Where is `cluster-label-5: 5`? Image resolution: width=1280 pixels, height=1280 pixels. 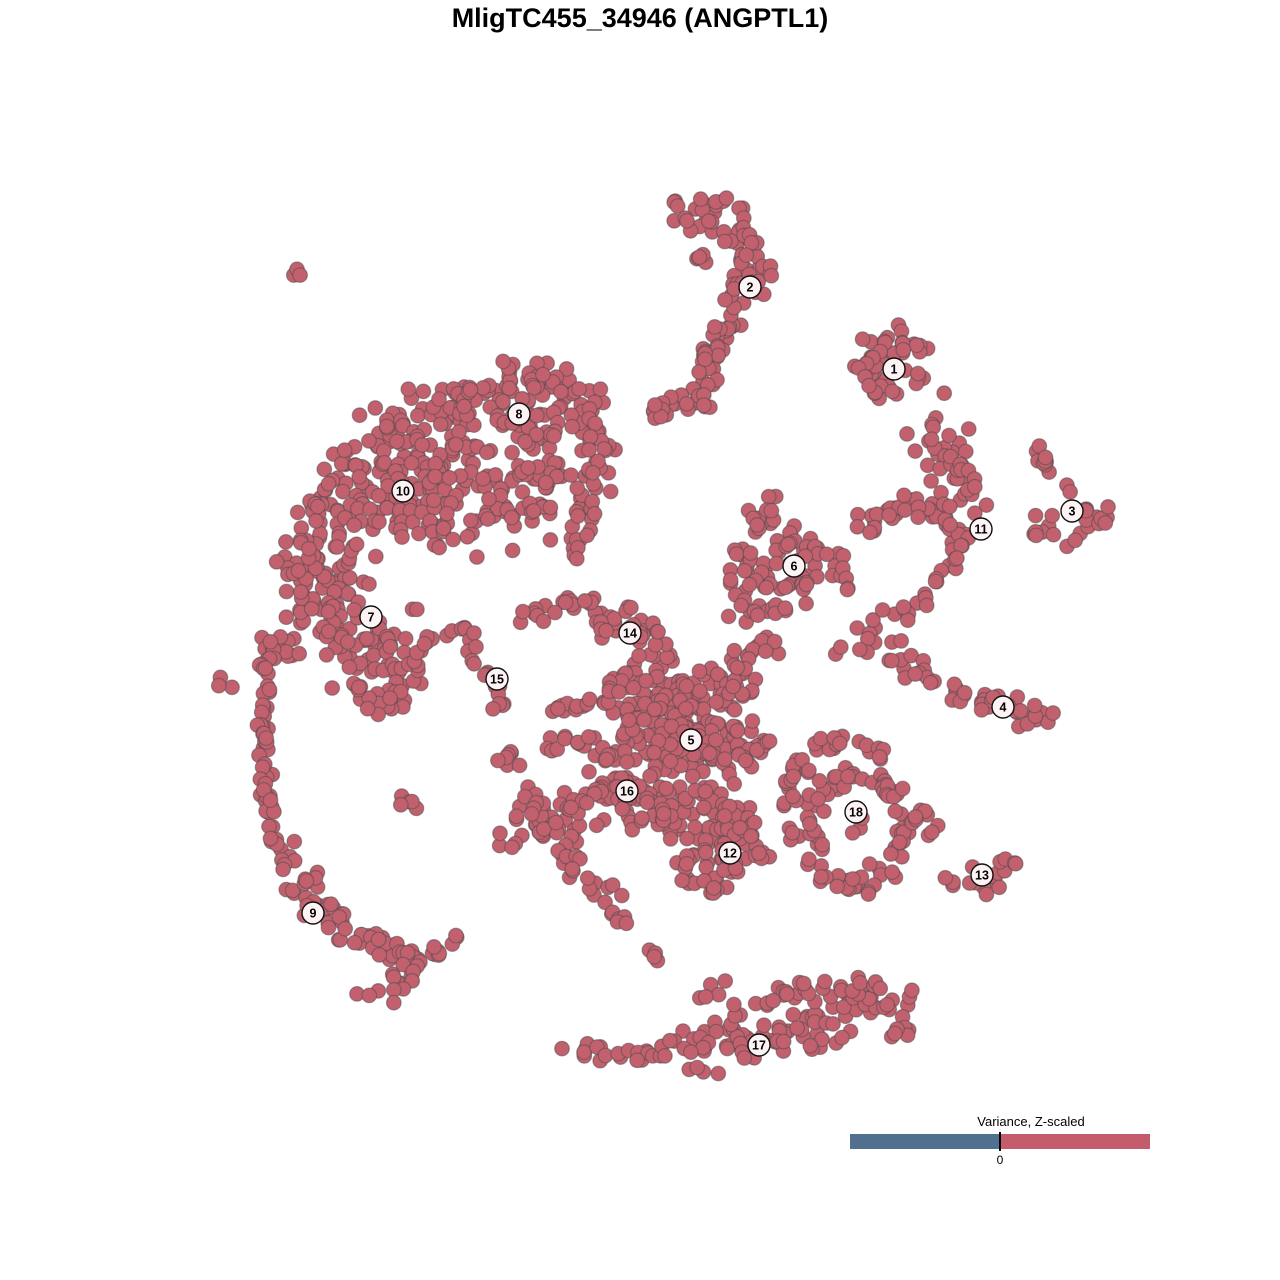
cluster-label-5: 5 is located at coordinates (691, 740).